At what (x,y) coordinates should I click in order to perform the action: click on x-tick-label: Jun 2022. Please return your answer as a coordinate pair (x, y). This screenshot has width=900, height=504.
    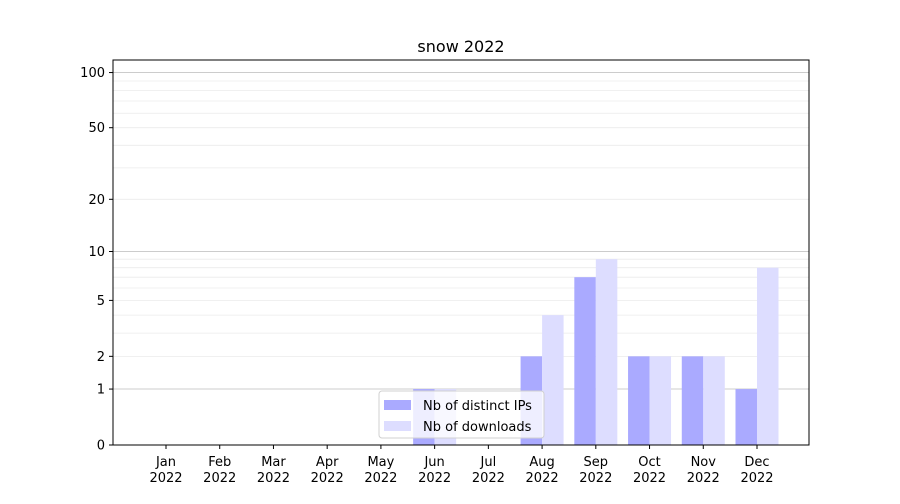
    Looking at the image, I should click on (434, 470).